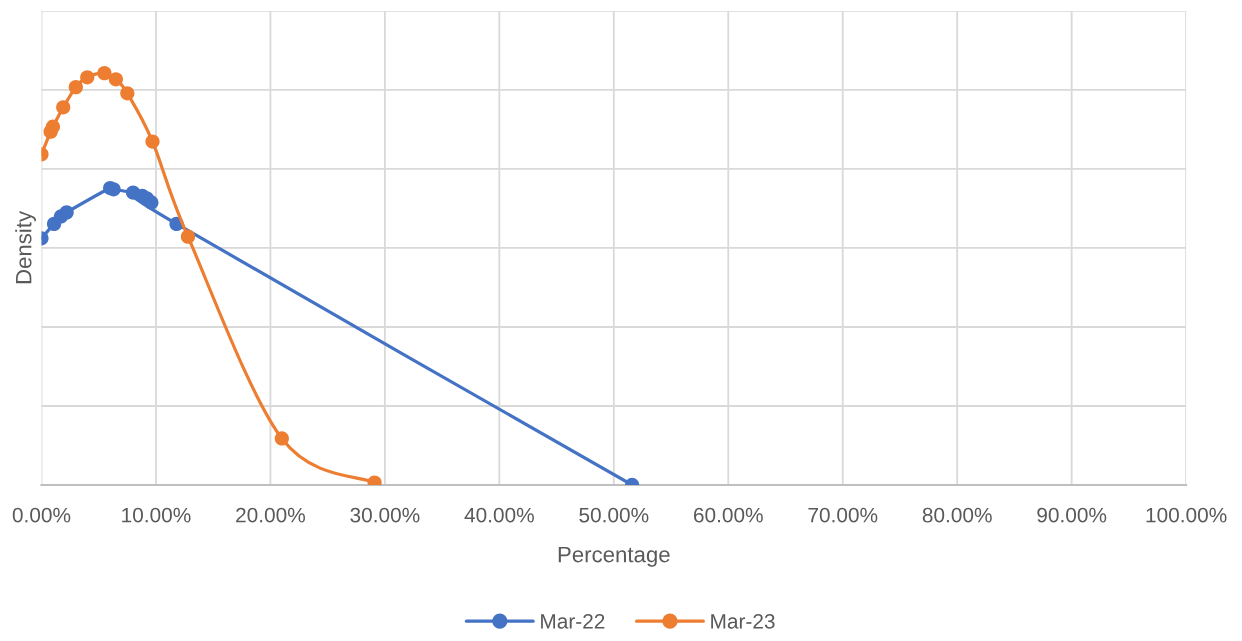 This screenshot has height=641, width=1242. What do you see at coordinates (156, 515) in the screenshot?
I see `x-tick-label: 10.00%` at bounding box center [156, 515].